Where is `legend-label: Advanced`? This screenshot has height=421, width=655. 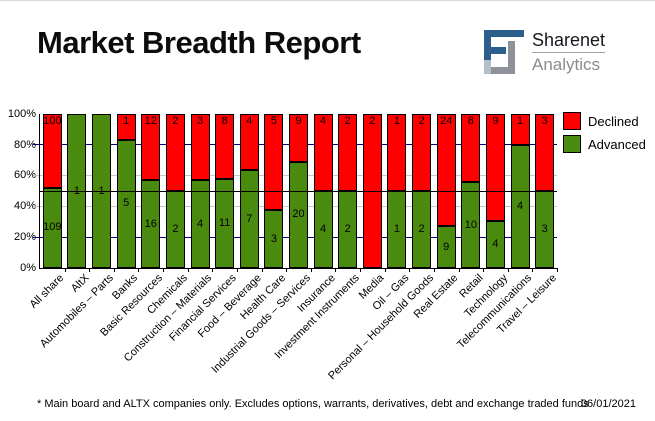 legend-label: Advanced is located at coordinates (617, 144).